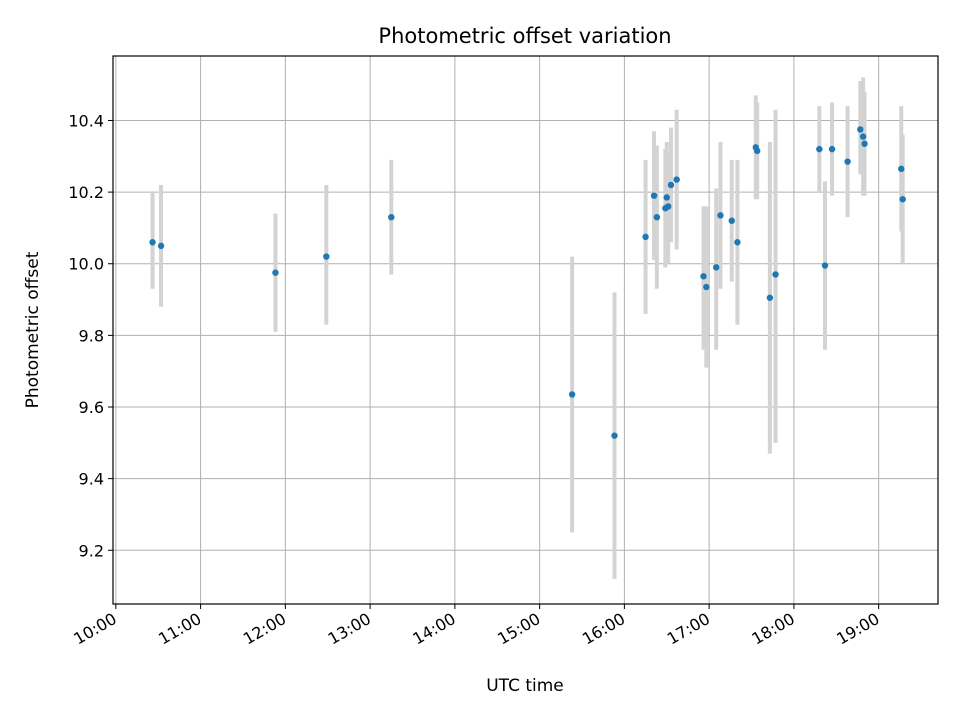  What do you see at coordinates (525, 686) in the screenshot?
I see `x-axis-label: UTC time` at bounding box center [525, 686].